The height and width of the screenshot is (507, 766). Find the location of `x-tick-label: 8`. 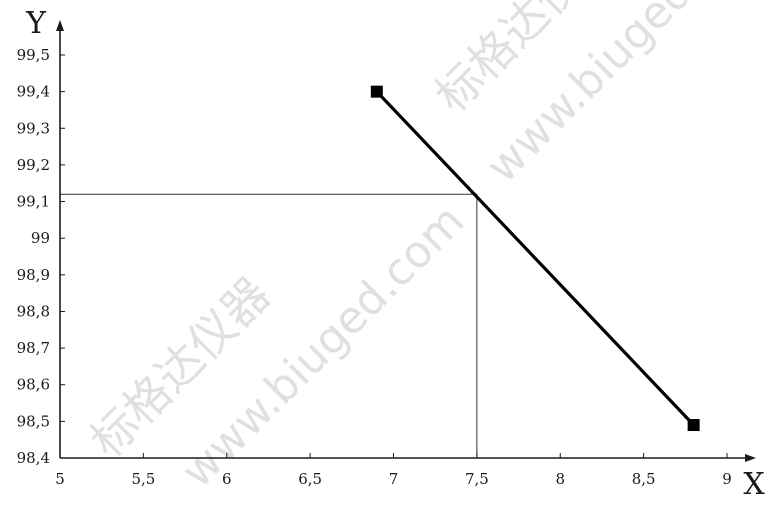

x-tick-label: 8 is located at coordinates (560, 479).